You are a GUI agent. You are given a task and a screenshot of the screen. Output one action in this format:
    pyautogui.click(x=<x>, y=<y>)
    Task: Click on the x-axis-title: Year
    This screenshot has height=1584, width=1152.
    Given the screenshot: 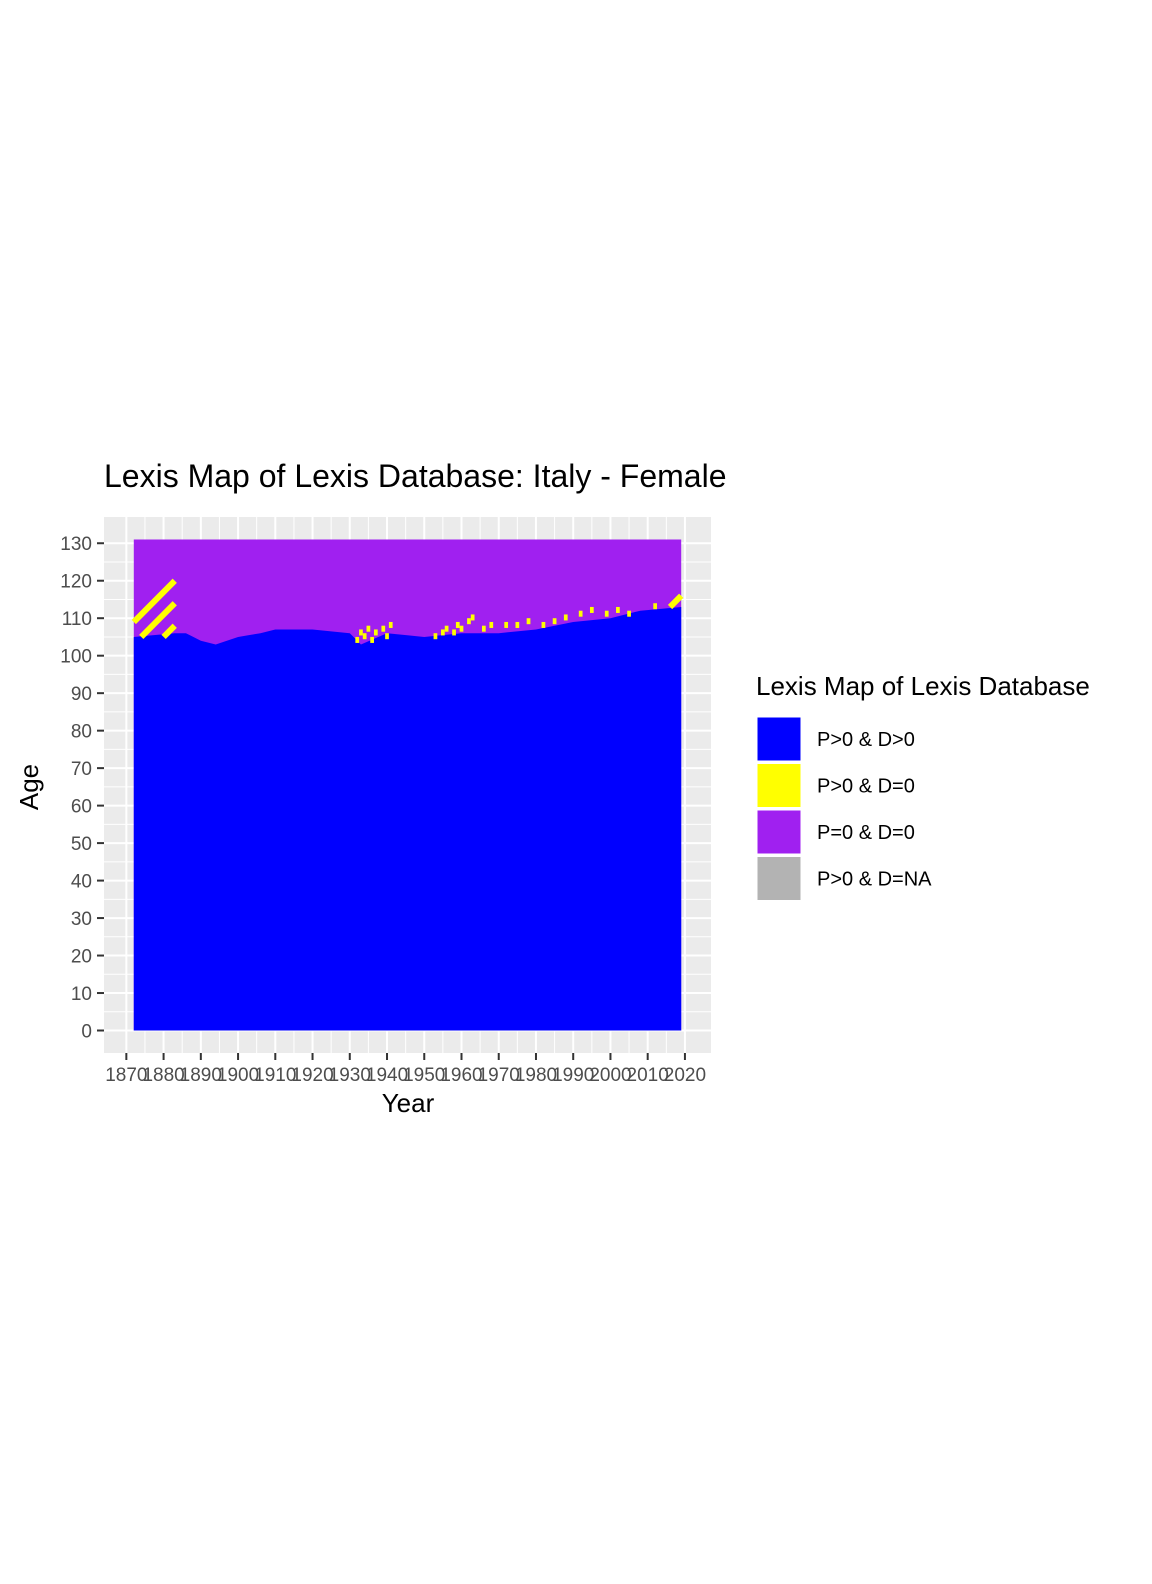 What is the action you would take?
    pyautogui.click(x=408, y=1103)
    